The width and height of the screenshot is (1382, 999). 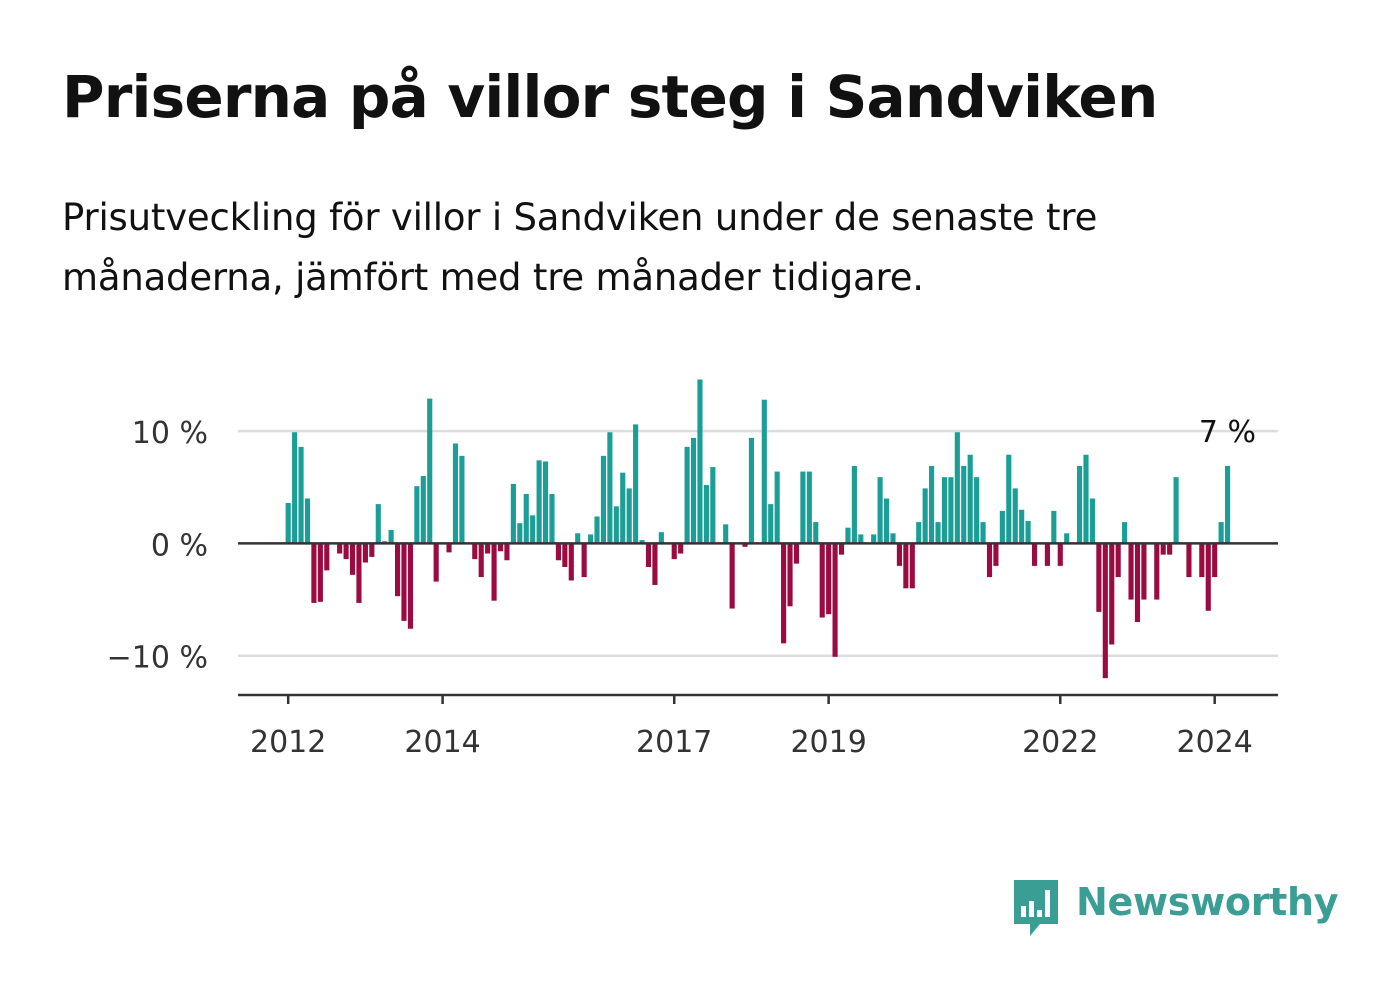 What do you see at coordinates (674, 742) in the screenshot?
I see `x-tick-label: 2017` at bounding box center [674, 742].